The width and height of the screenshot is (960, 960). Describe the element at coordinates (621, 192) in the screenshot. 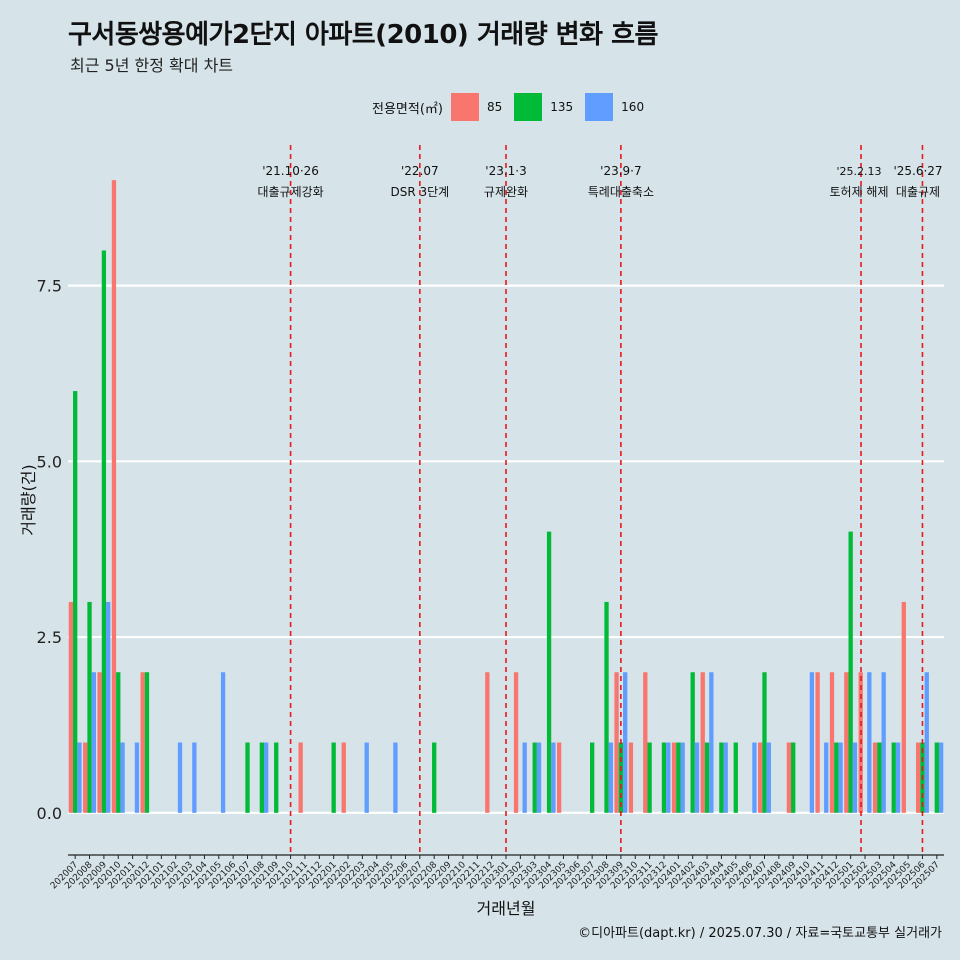

I see `event-label: 특례대출축소` at that location.